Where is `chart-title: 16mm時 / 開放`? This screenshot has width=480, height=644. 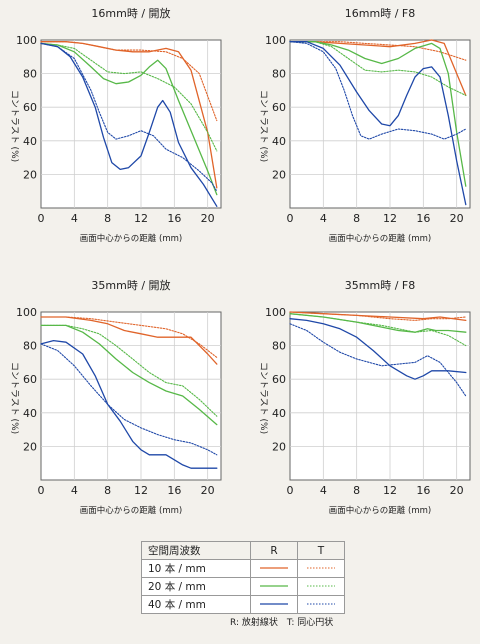
chart-title: 16mm時 / 開放 is located at coordinates (130, 13).